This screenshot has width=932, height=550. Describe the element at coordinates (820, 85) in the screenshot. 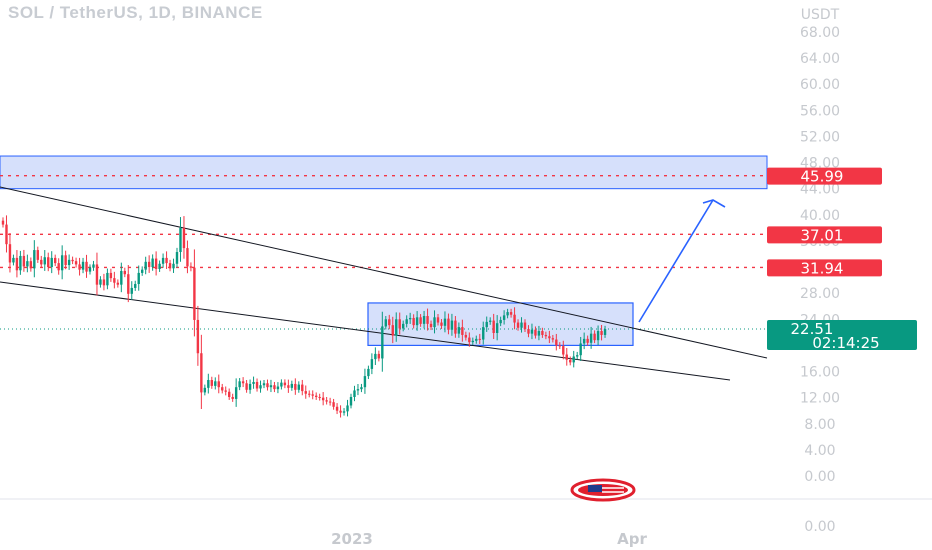

I see `y-tick-label: 60.00` at that location.